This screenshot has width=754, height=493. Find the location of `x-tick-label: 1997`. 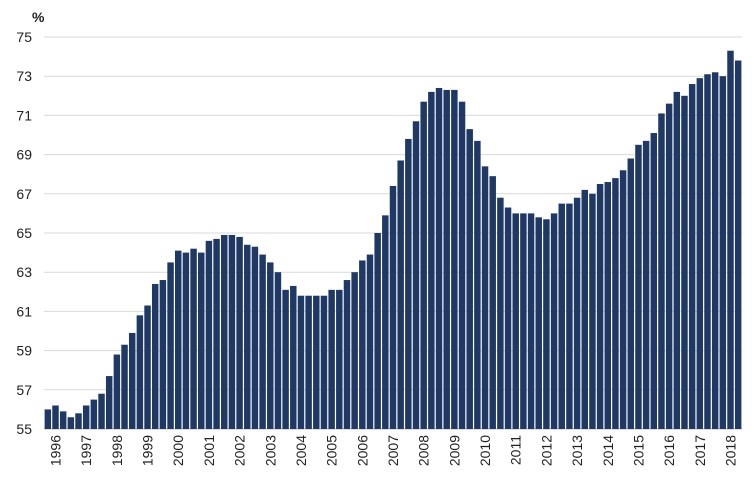

x-tick-label: 1997 is located at coordinates (86, 450).